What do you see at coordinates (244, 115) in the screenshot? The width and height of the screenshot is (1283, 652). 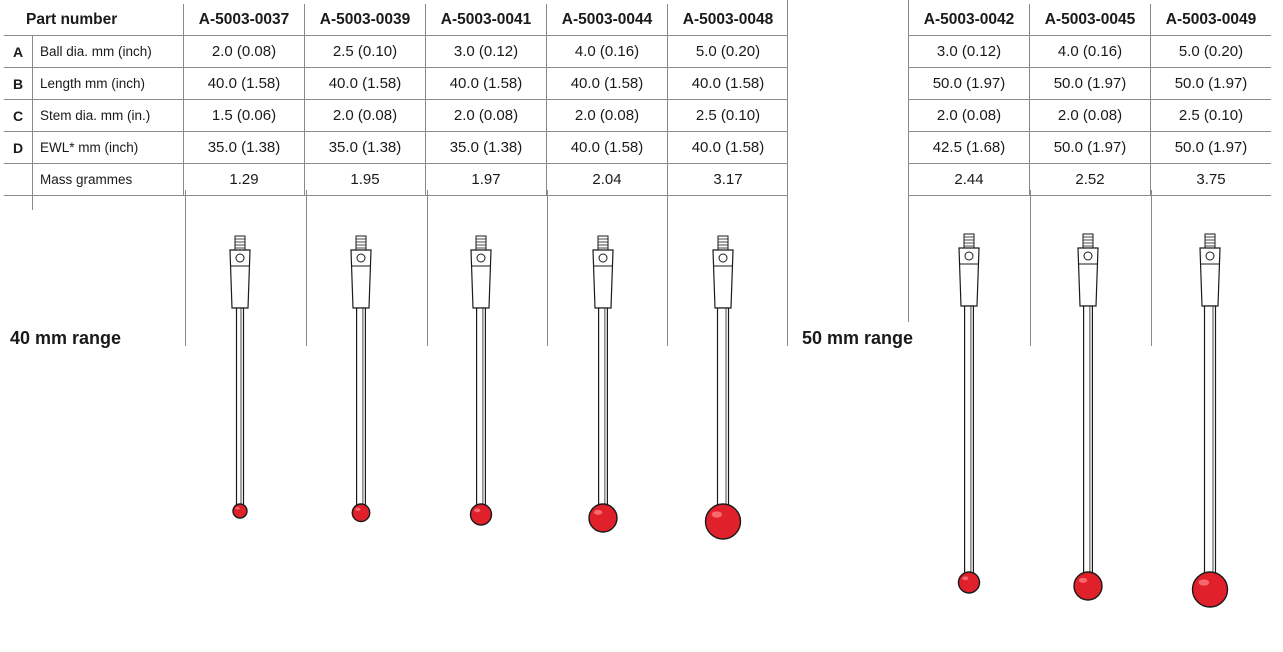 I see `table-cell: 1.5 (0.06)` at bounding box center [244, 115].